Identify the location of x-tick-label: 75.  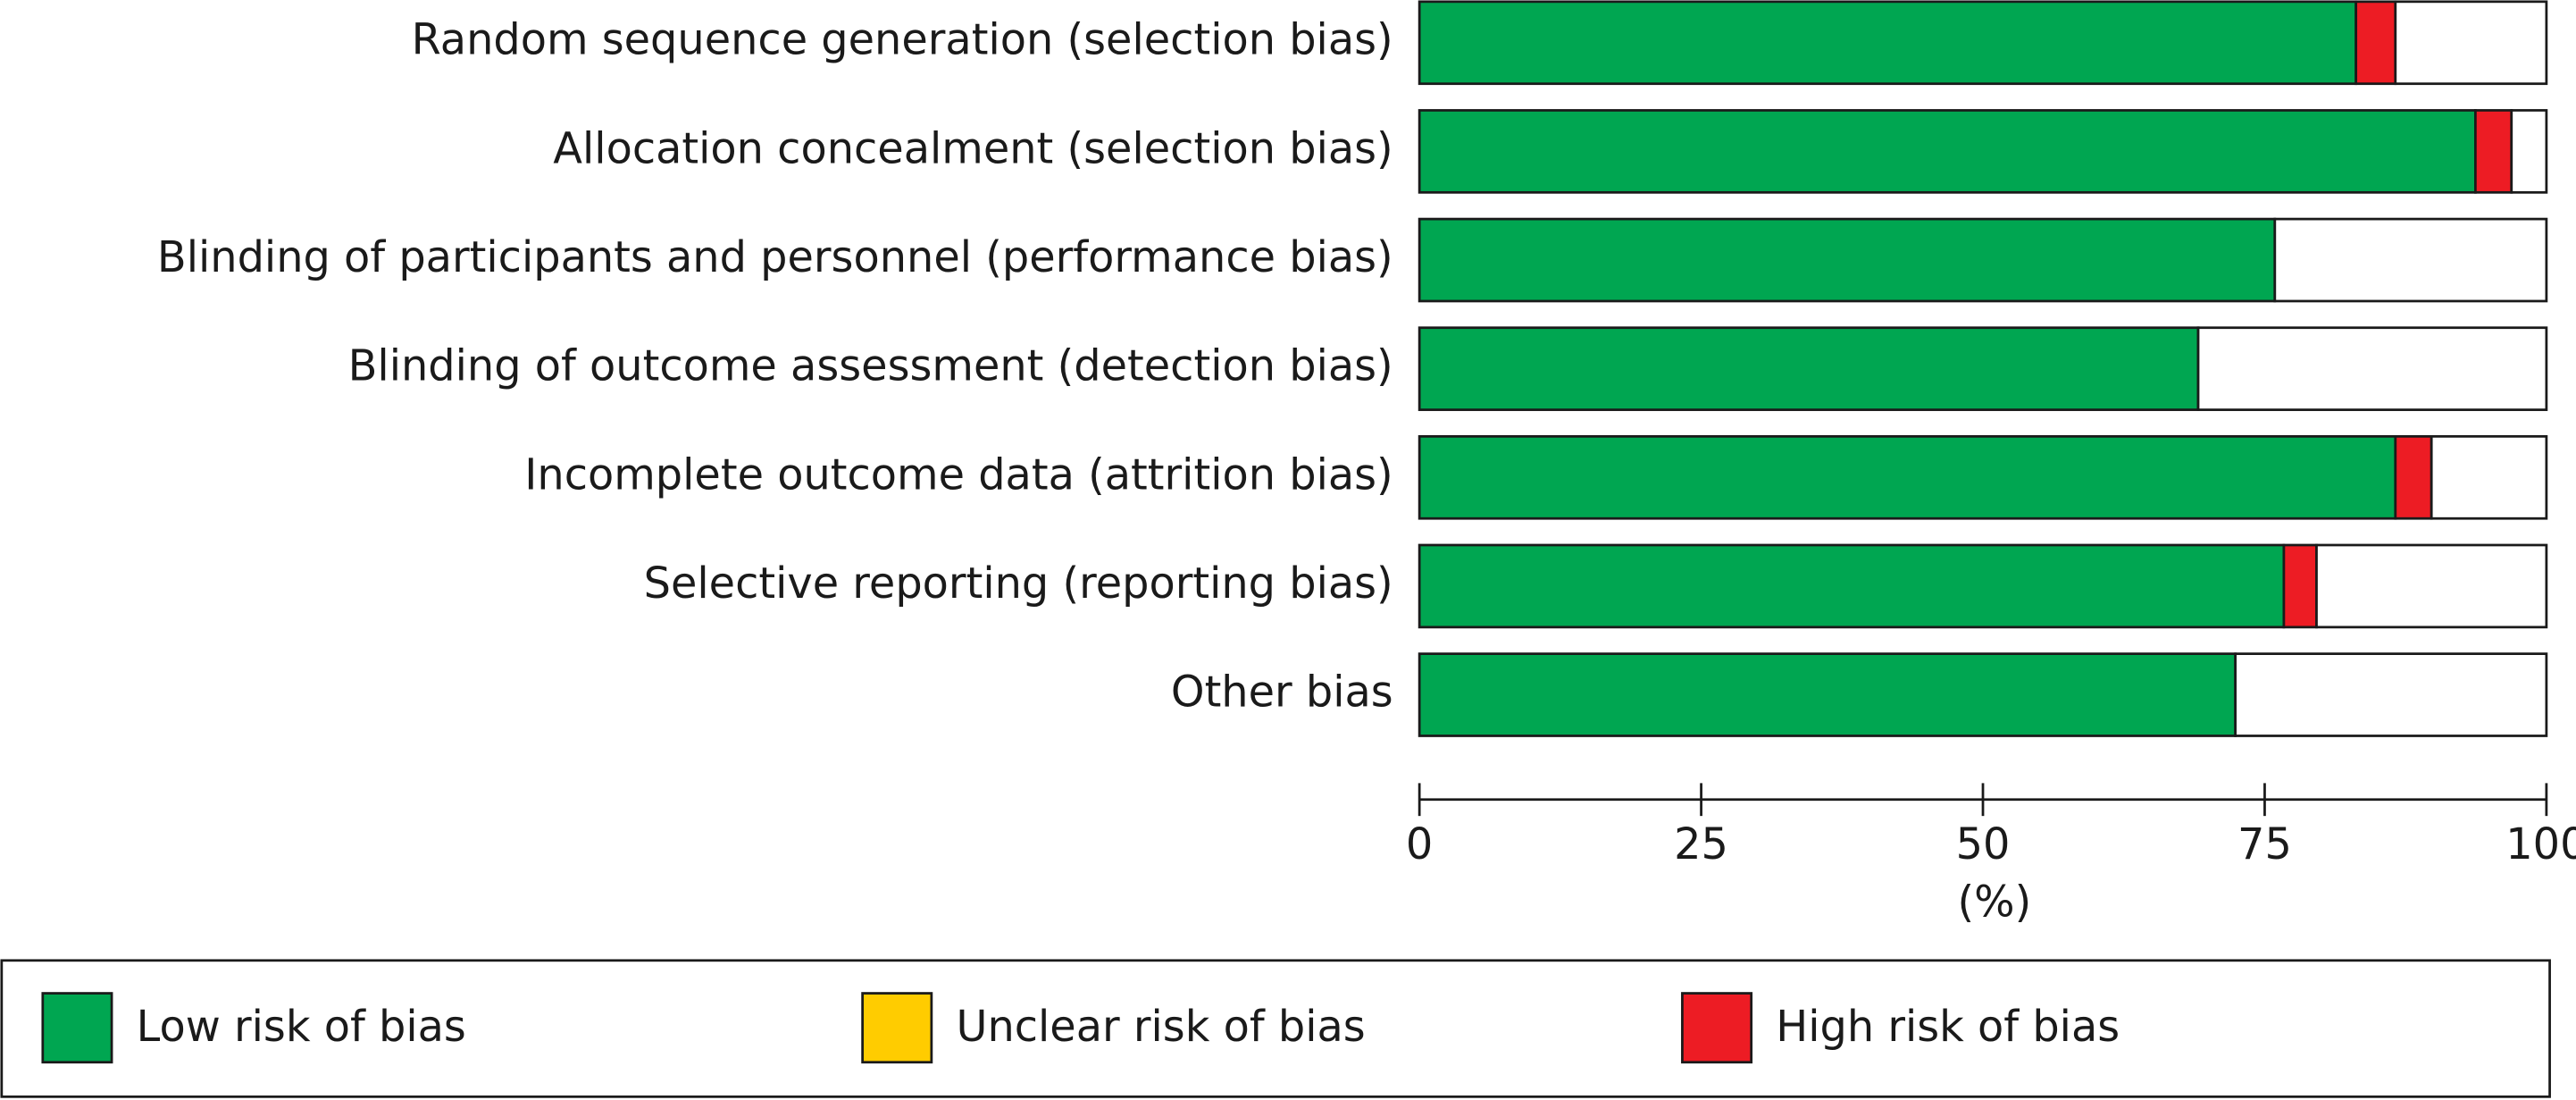
(2265, 844).